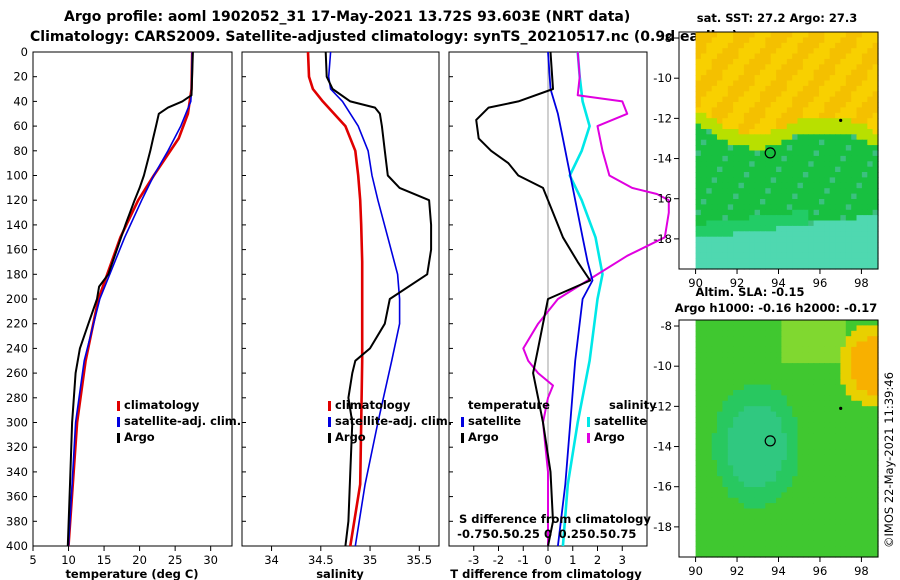 Image resolution: width=900 pixels, height=580 pixels. What do you see at coordinates (17, 274) in the screenshot?
I see `depth-tick-label: 180` at bounding box center [17, 274].